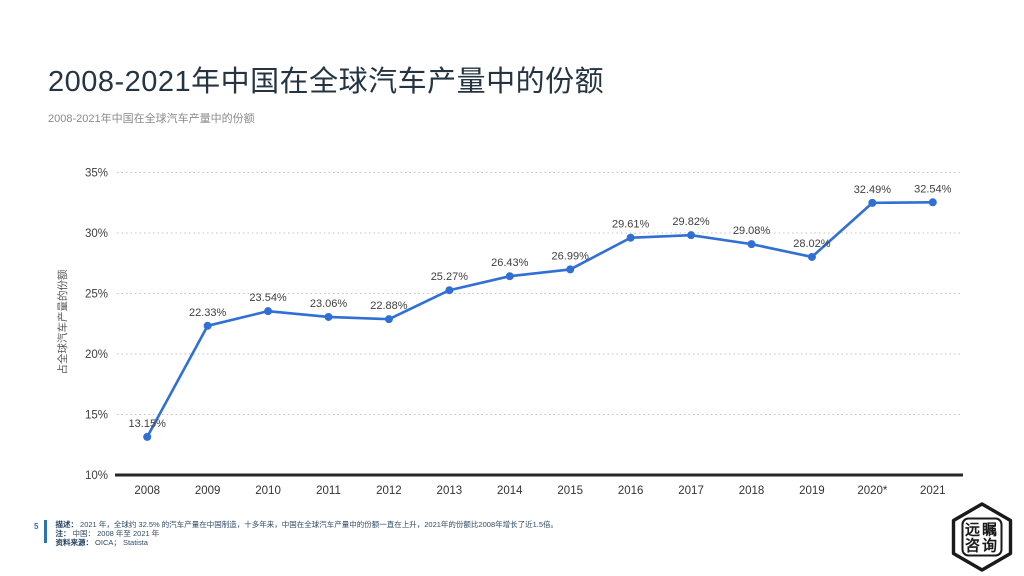 The width and height of the screenshot is (1024, 576). I want to click on company-logo: 远瞩 咨询, so click(982, 537).